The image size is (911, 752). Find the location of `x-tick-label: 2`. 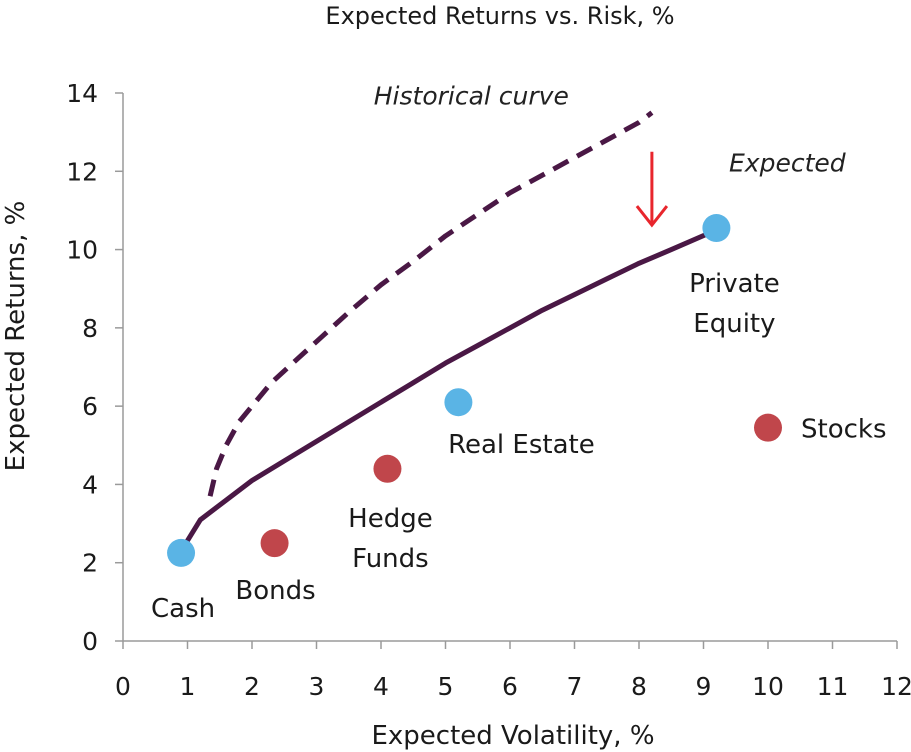

x-tick-label: 2 is located at coordinates (252, 686).